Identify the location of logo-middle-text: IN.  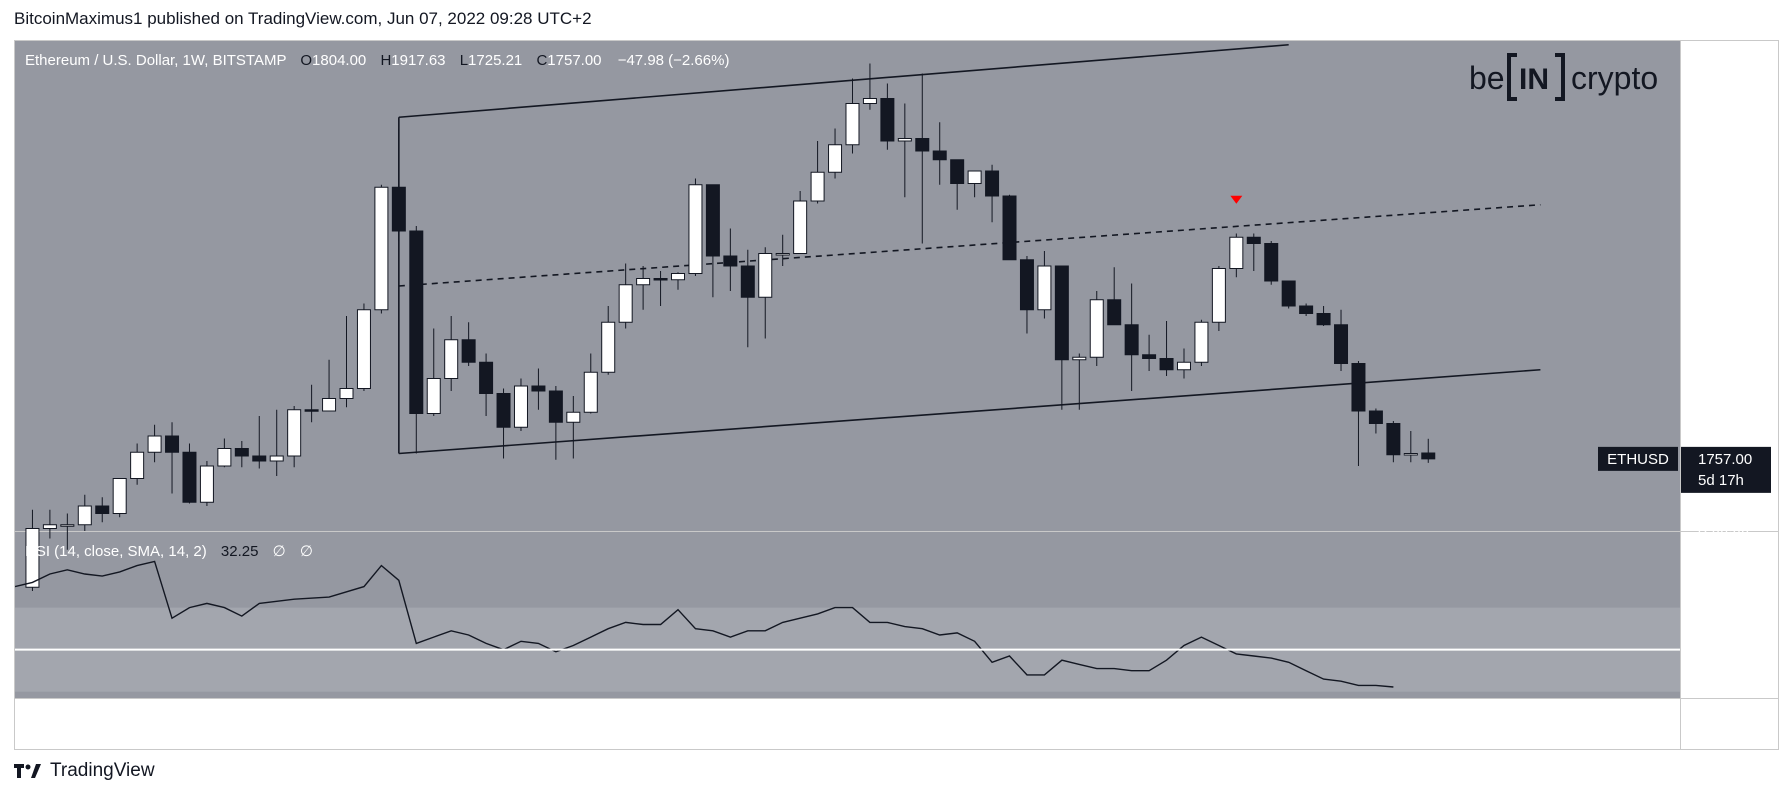
(1534, 79).